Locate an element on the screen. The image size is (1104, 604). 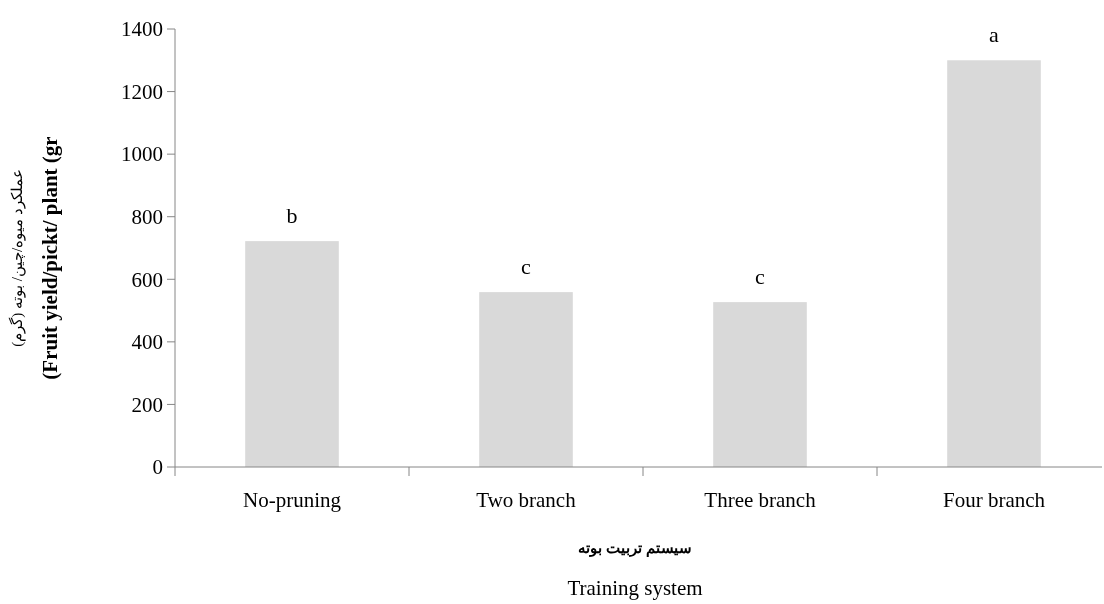
y-tick-label: 800 is located at coordinates (147, 217).